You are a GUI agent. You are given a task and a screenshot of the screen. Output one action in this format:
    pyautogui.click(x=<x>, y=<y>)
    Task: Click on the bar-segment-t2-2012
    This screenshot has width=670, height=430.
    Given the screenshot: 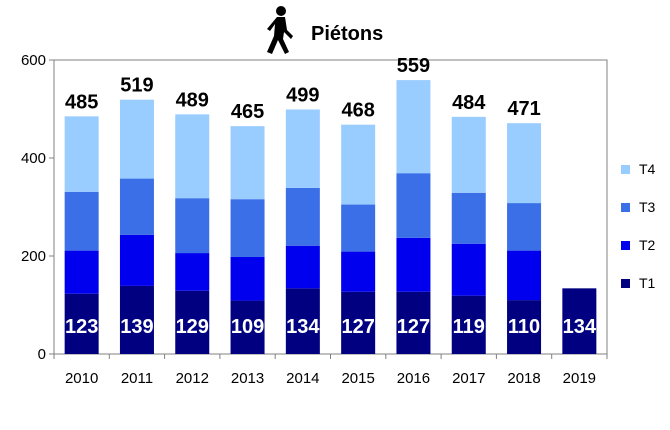 What is the action you would take?
    pyautogui.click(x=192, y=272)
    